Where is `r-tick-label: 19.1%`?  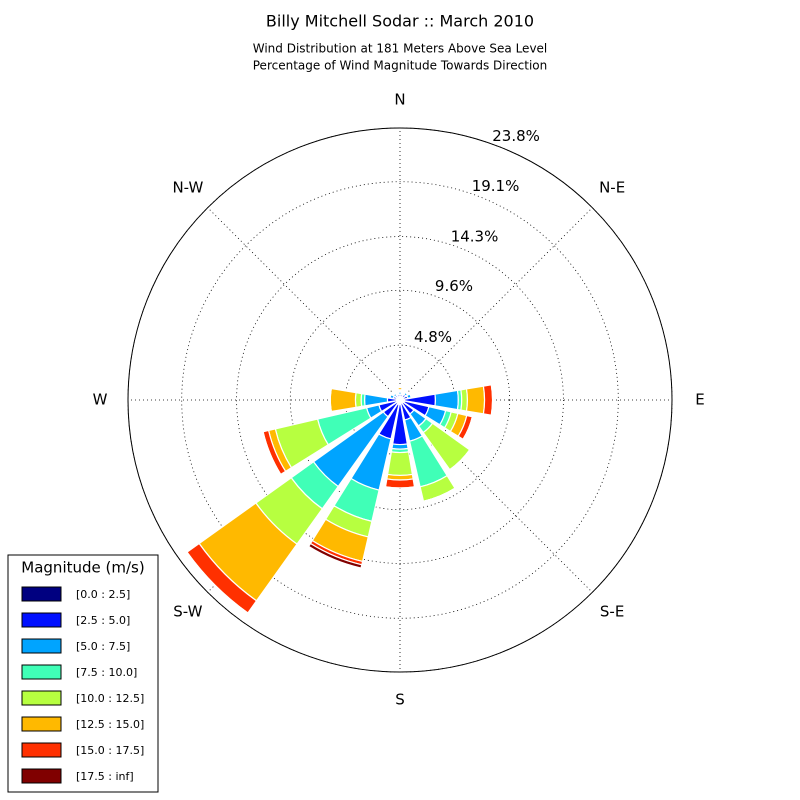
r-tick-label: 19.1% is located at coordinates (496, 186).